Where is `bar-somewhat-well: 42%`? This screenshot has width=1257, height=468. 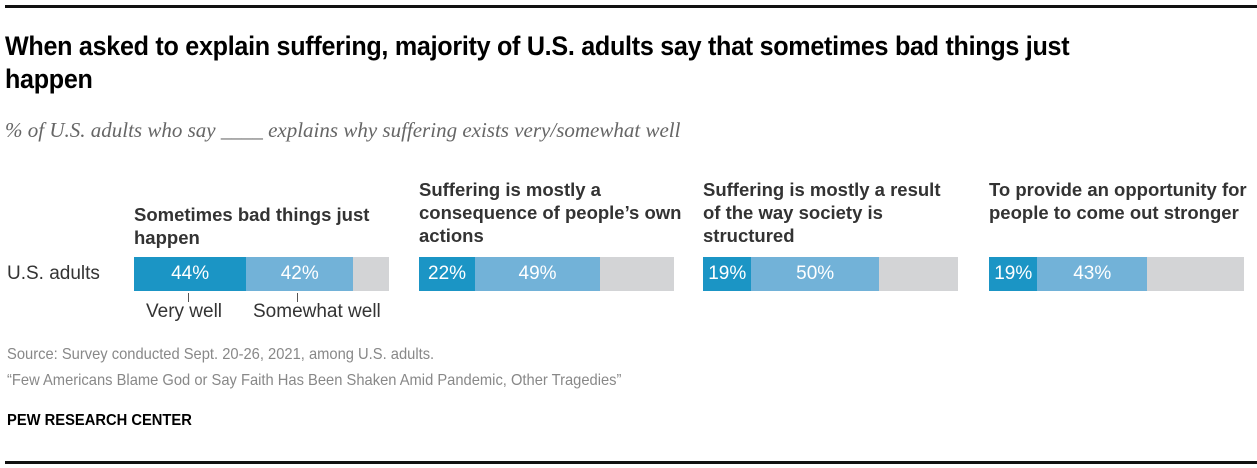
bar-somewhat-well: 42% is located at coordinates (300, 274).